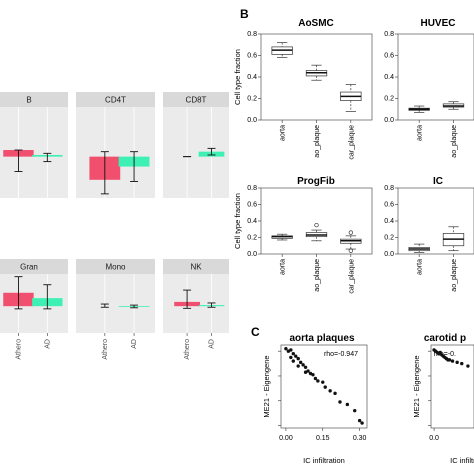 The width and height of the screenshot is (474, 474). Describe the element at coordinates (252, 254) in the screenshot. I see `box-facet-progfib-ytick-label: 0.0` at that location.